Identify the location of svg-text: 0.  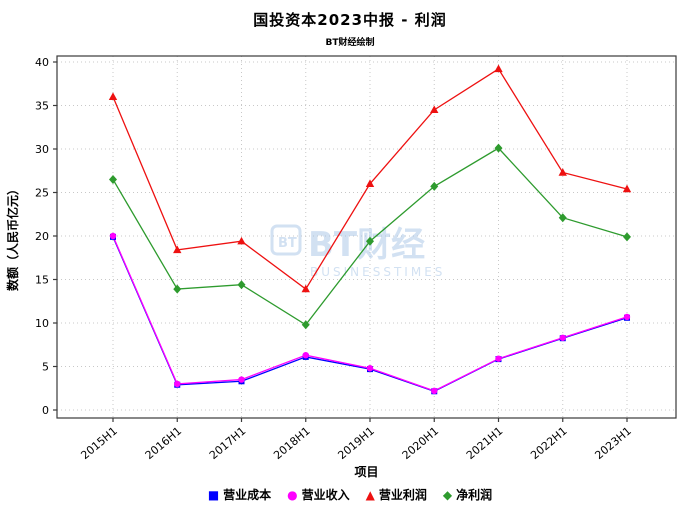
(45, 410).